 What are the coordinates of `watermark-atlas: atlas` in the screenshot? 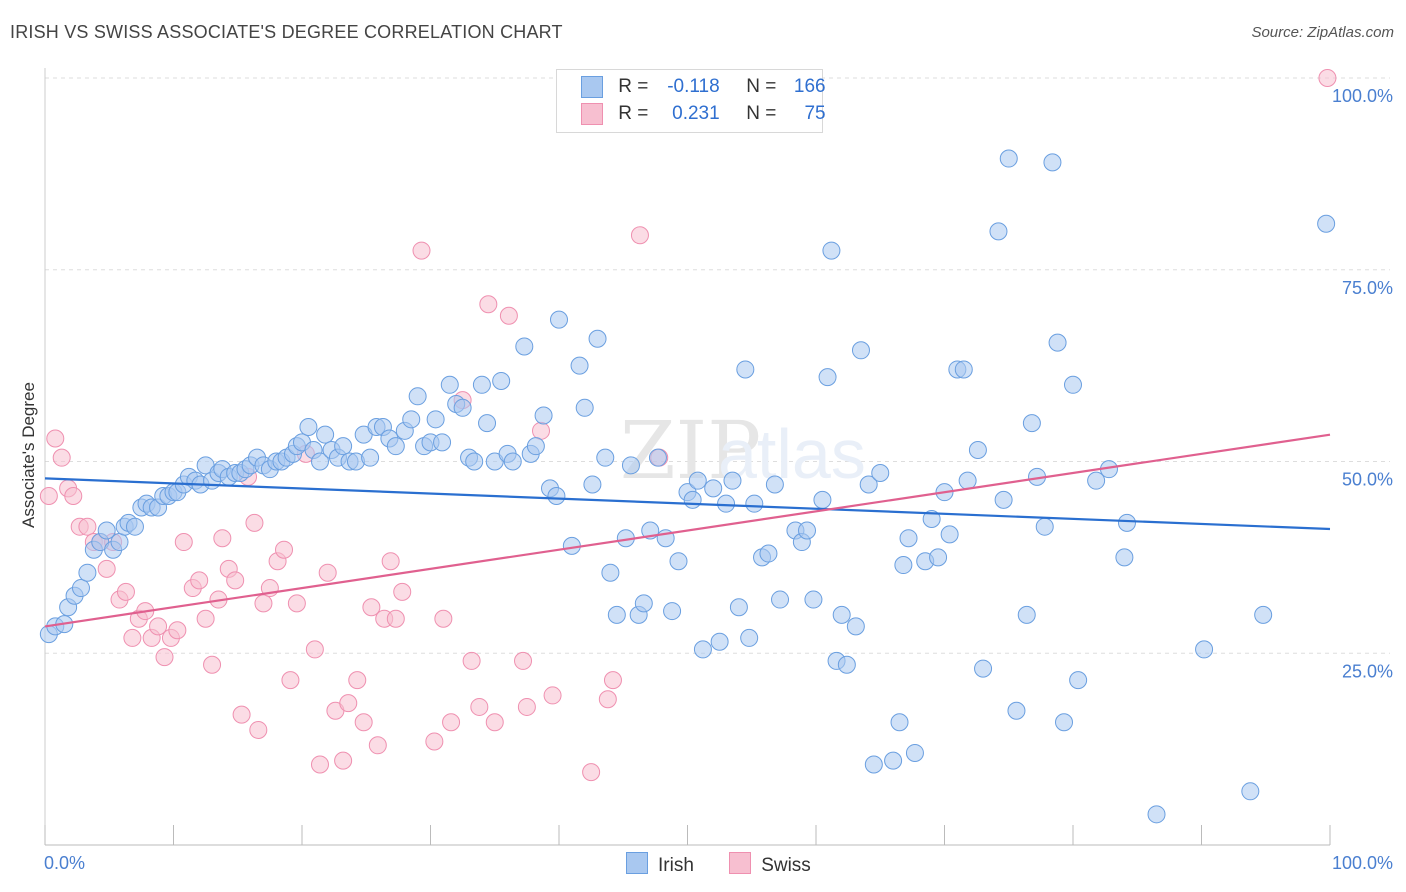 It's located at (792, 454).